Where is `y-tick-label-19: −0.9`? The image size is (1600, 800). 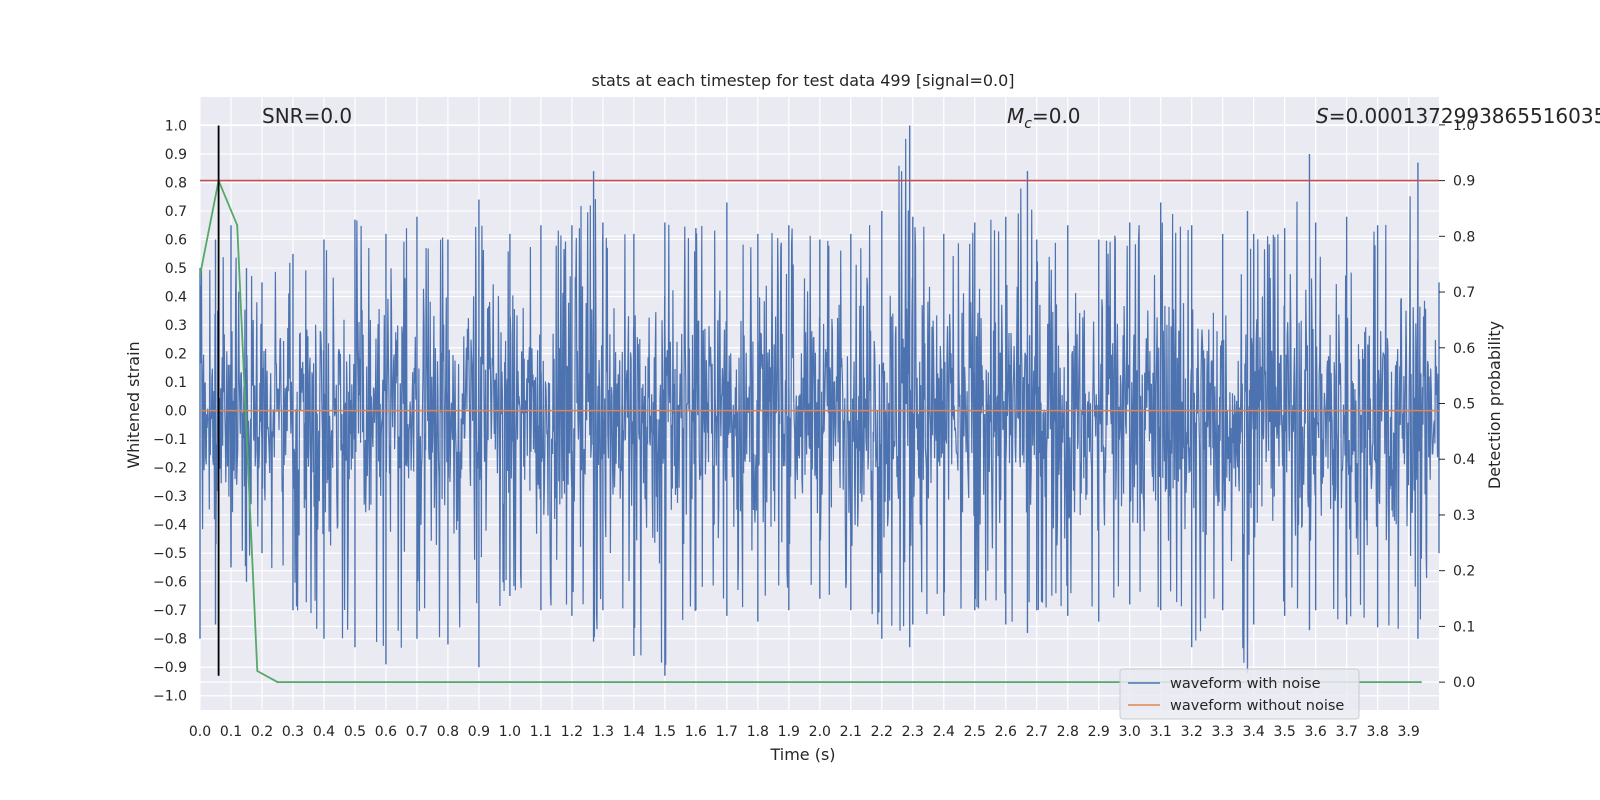 y-tick-label-19: −0.9 is located at coordinates (170, 668).